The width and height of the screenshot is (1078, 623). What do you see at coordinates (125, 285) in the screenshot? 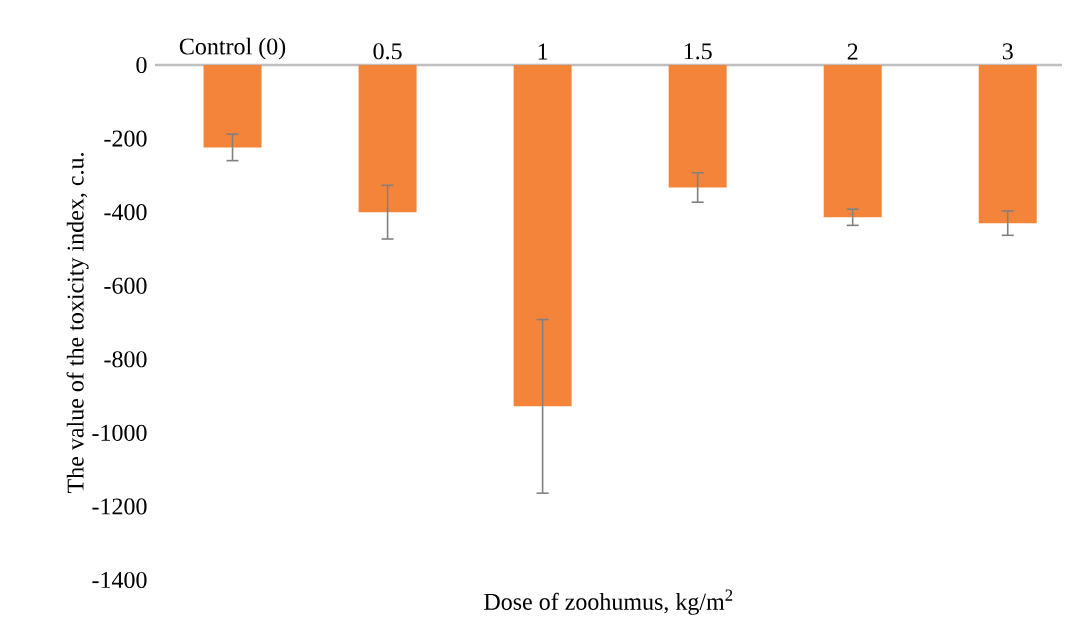
I see `y-tick-label: -600` at bounding box center [125, 285].